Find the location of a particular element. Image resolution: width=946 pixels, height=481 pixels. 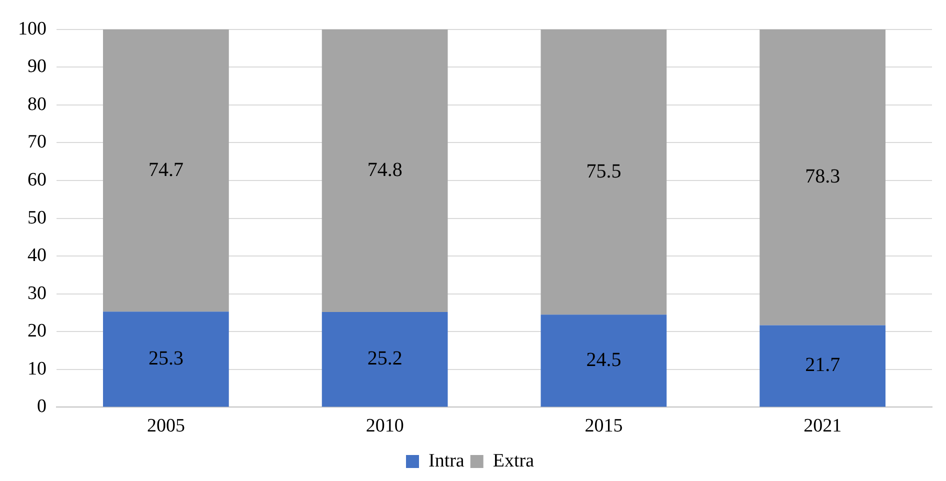

y-tick-label: 100 is located at coordinates (32, 29).